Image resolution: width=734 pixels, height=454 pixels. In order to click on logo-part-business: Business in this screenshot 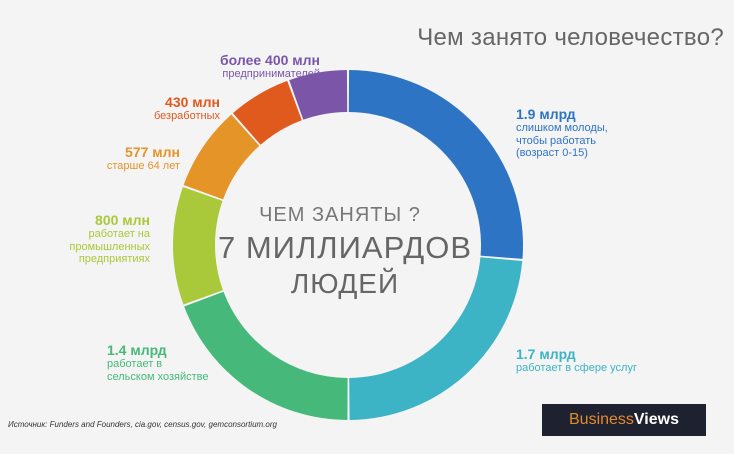, I will do `click(601, 419)`.